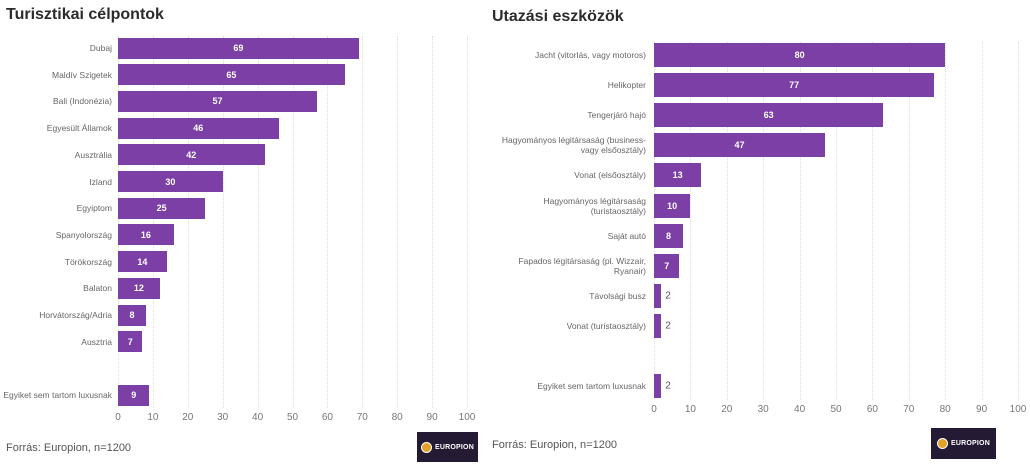 The image size is (1030, 469). I want to click on europion-logo: EUROPION, so click(447, 447).